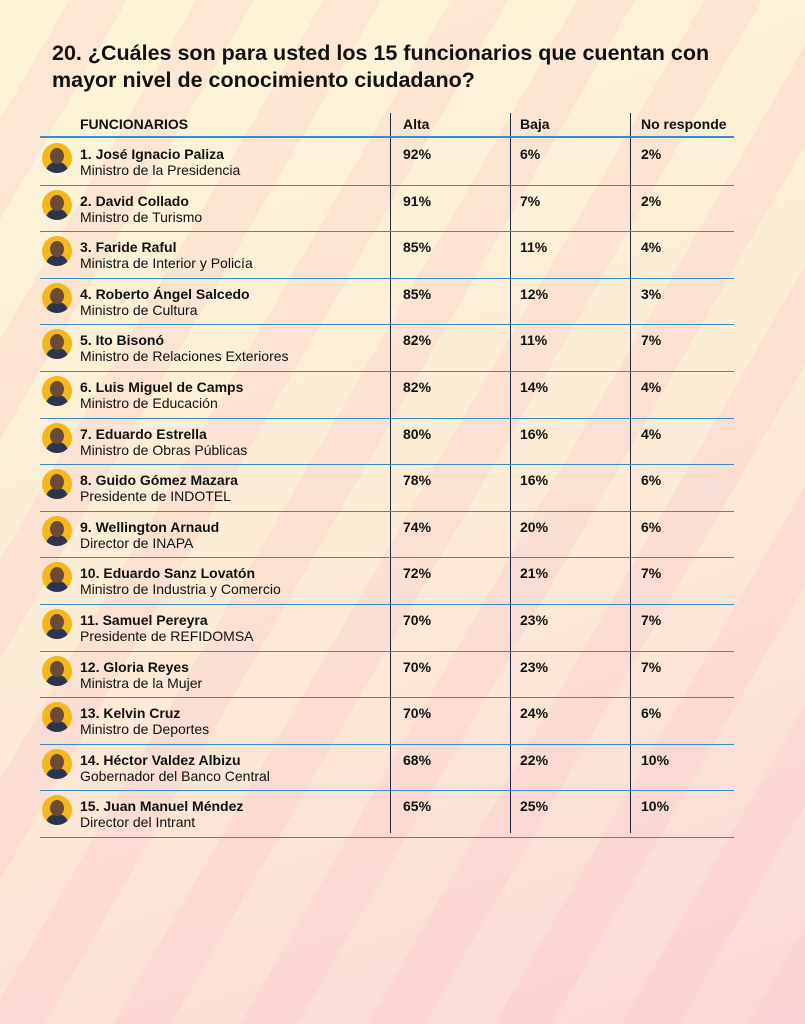 The image size is (805, 1024). I want to click on official-name: 5. Ito Bisonó, so click(122, 340).